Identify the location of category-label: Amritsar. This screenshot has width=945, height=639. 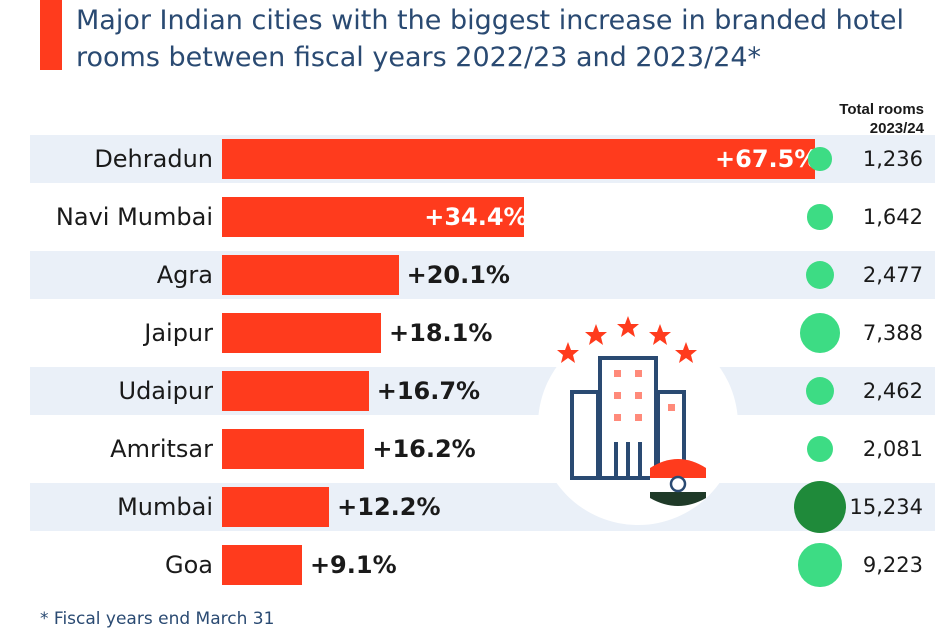
(161, 449).